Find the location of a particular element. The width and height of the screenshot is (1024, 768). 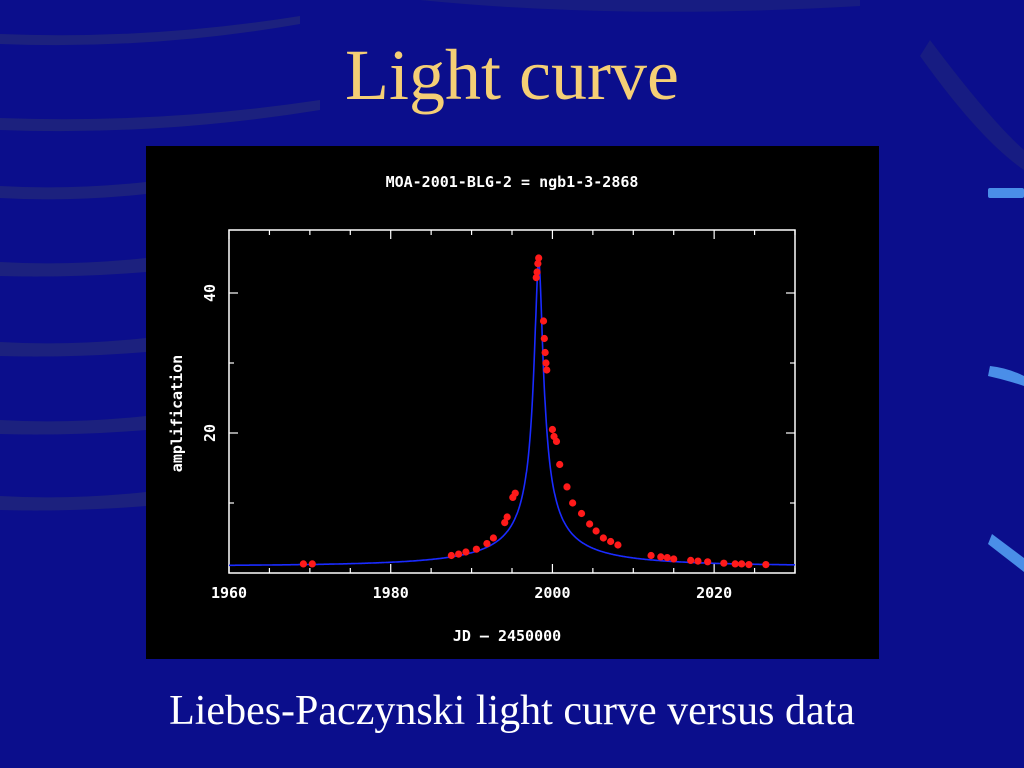

x-axis-label: JD – 2450000 is located at coordinates (507, 636).